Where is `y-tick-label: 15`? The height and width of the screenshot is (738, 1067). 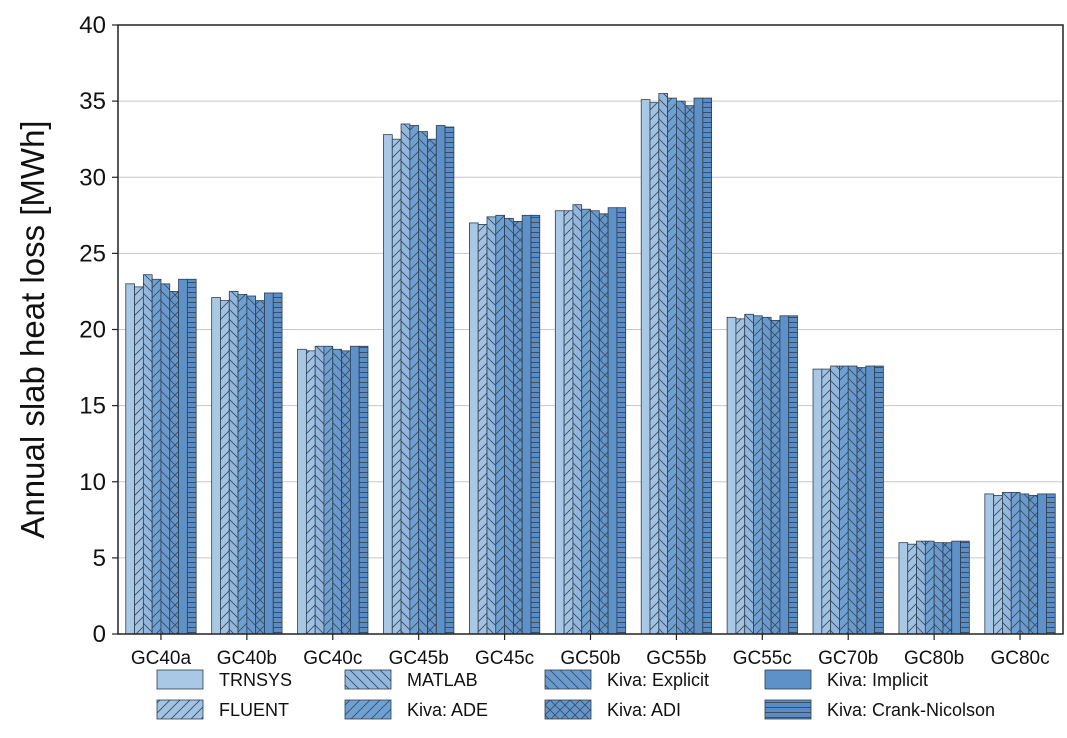
y-tick-label: 15 is located at coordinates (92, 406).